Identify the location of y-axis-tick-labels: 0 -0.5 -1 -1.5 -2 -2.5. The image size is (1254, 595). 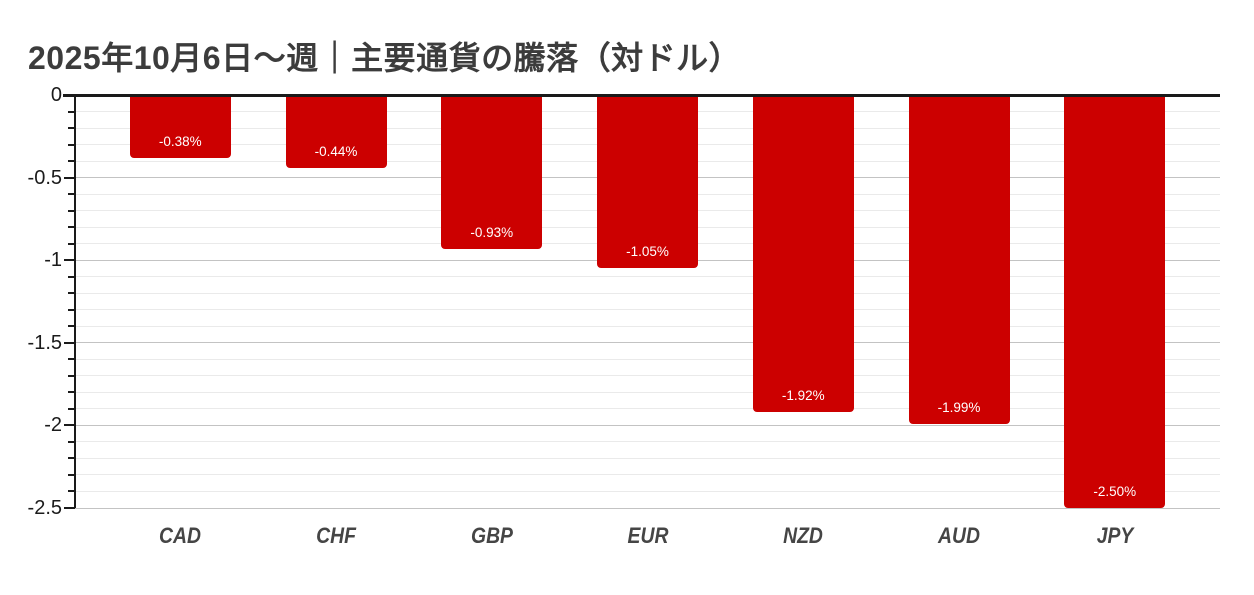
(31, 301).